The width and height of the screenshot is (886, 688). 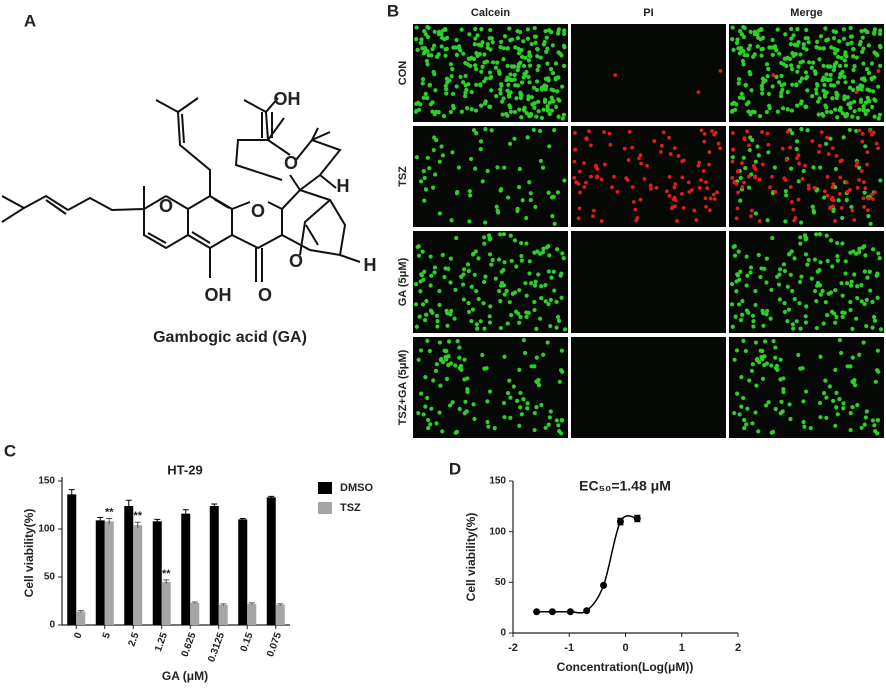 What do you see at coordinates (274, 645) in the screenshot?
I see `x-tick-label: 0.075` at bounding box center [274, 645].